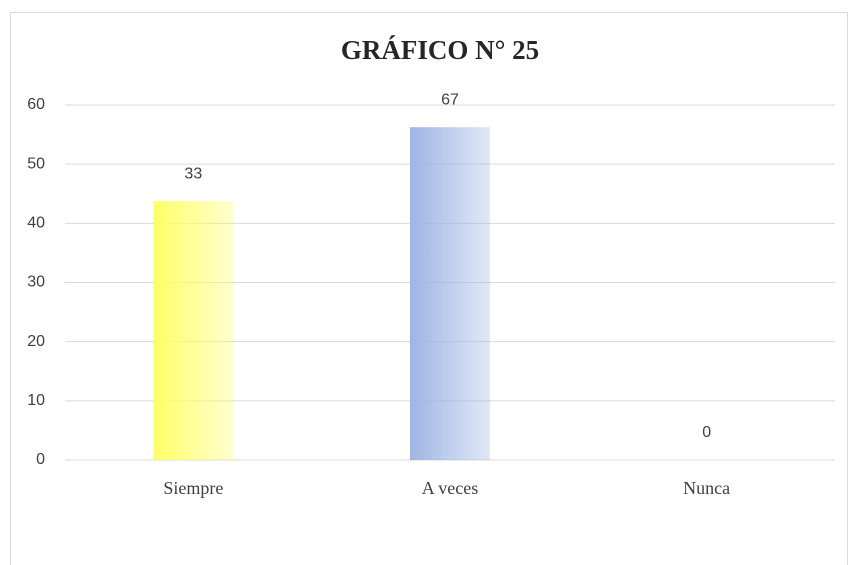 The image size is (849, 565). What do you see at coordinates (706, 488) in the screenshot?
I see `x-tick-label: Nunca` at bounding box center [706, 488].